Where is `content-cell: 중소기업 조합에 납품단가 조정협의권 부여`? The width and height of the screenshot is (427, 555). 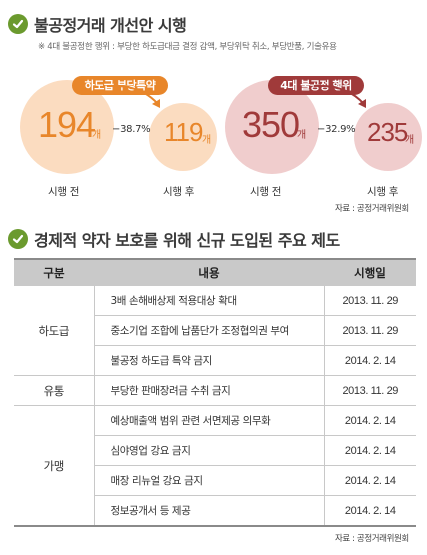
content-cell: 중소기업 조합에 납품단가 조정협의권 부여 is located at coordinates (209, 330).